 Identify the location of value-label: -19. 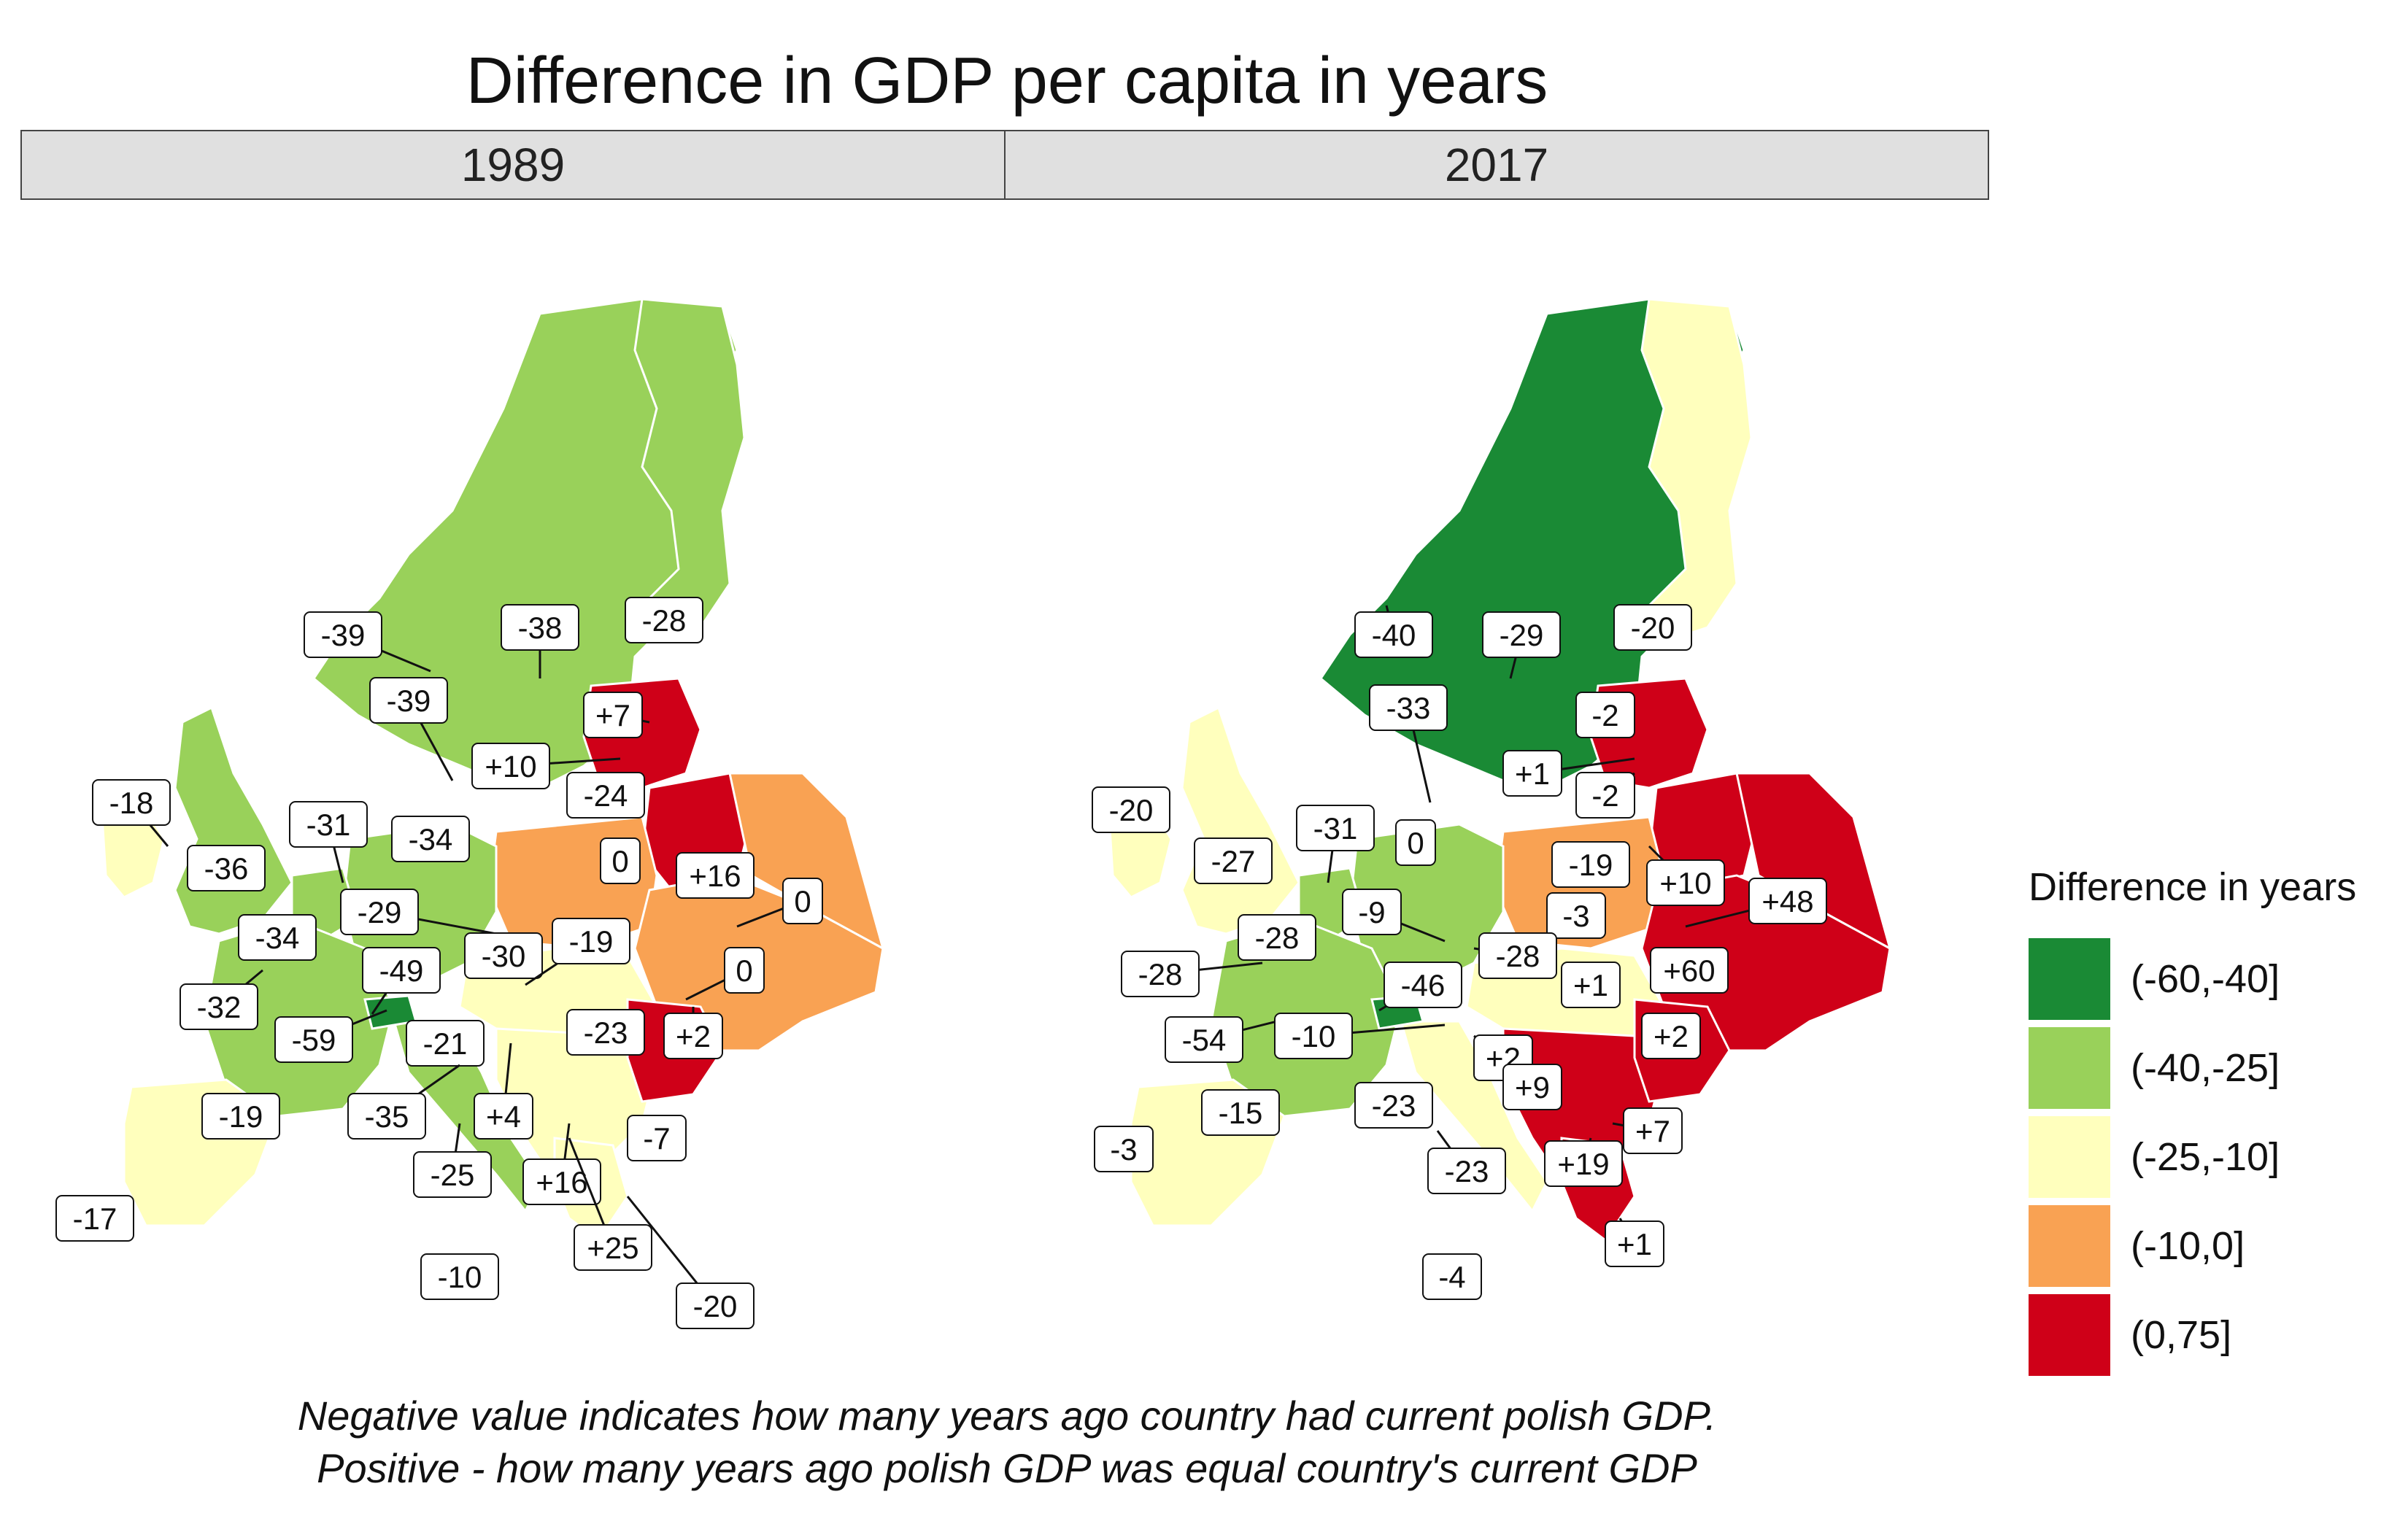
(241, 1117).